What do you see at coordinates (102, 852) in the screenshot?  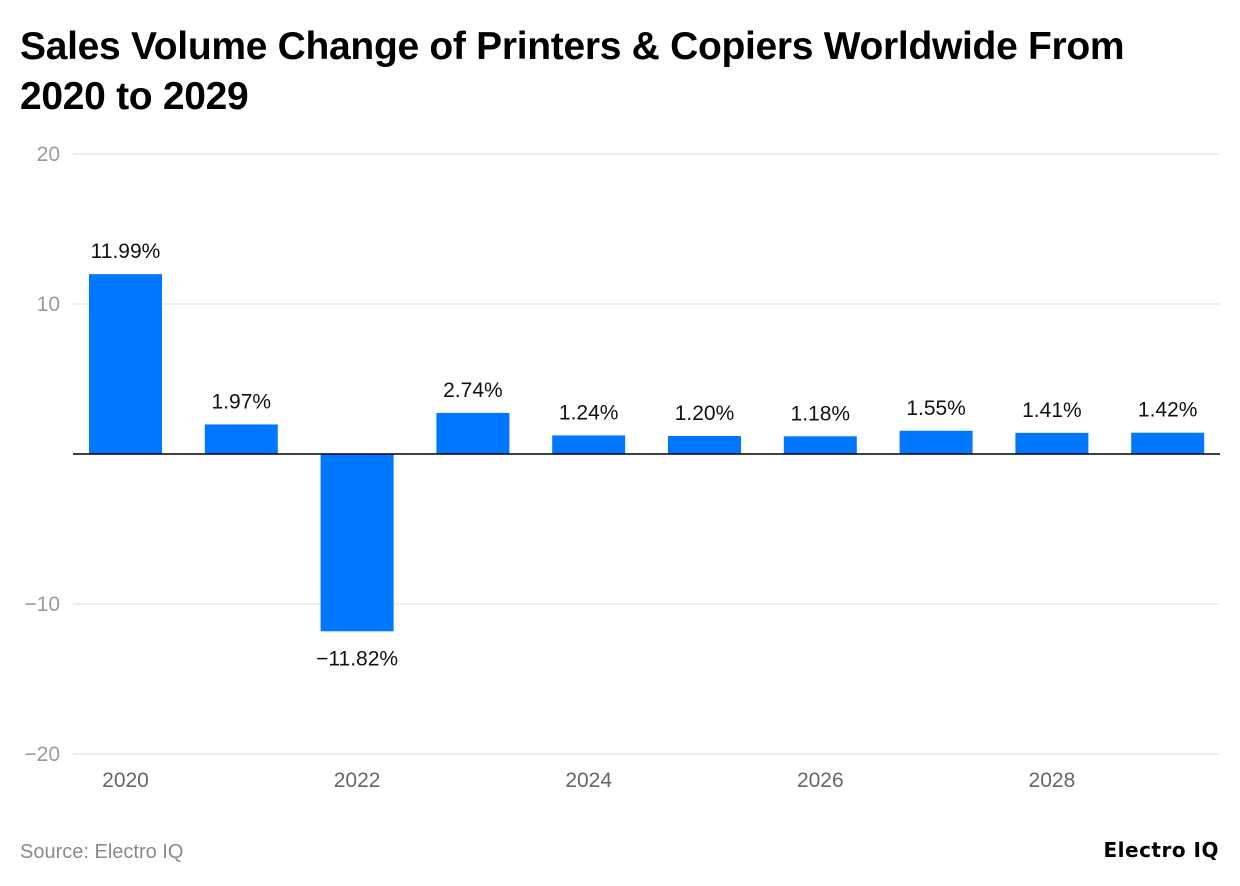 I see `source-note: Source: Electro IQ` at bounding box center [102, 852].